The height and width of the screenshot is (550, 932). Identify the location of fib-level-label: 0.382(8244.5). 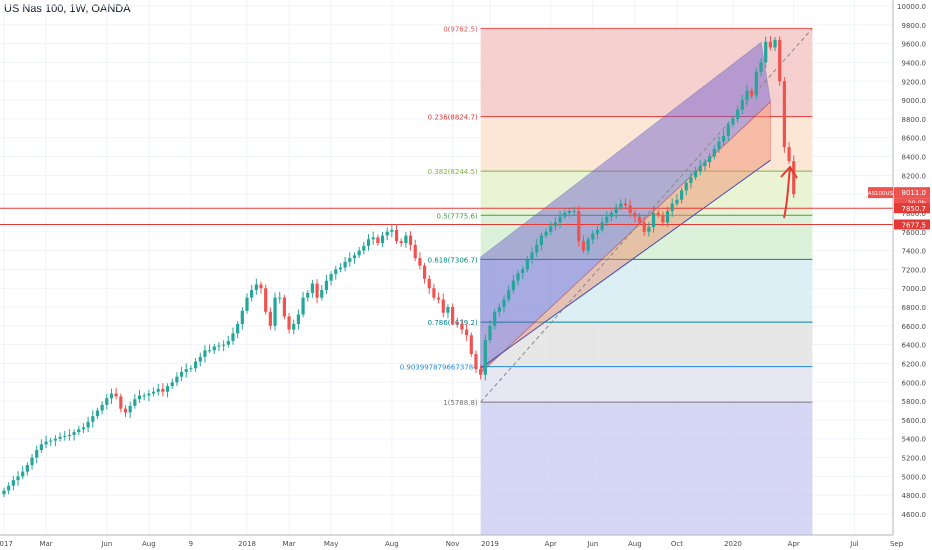
(453, 172).